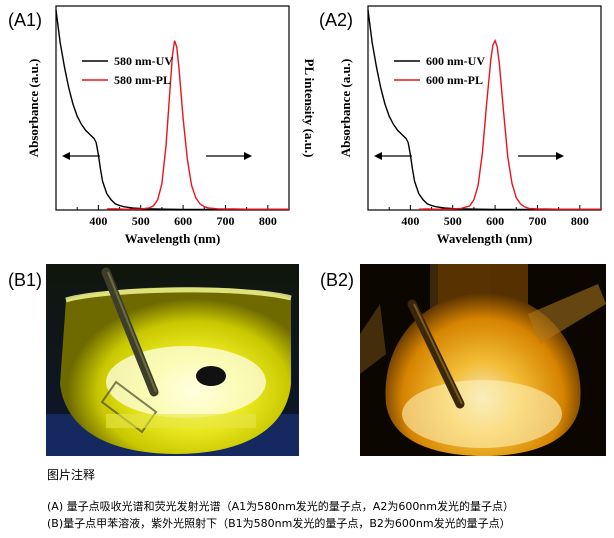 This screenshot has width=614, height=538. Describe the element at coordinates (33, 108) in the screenshot. I see `chart-a1-y-axis-title-left: Absorbance (a.u.)` at that location.